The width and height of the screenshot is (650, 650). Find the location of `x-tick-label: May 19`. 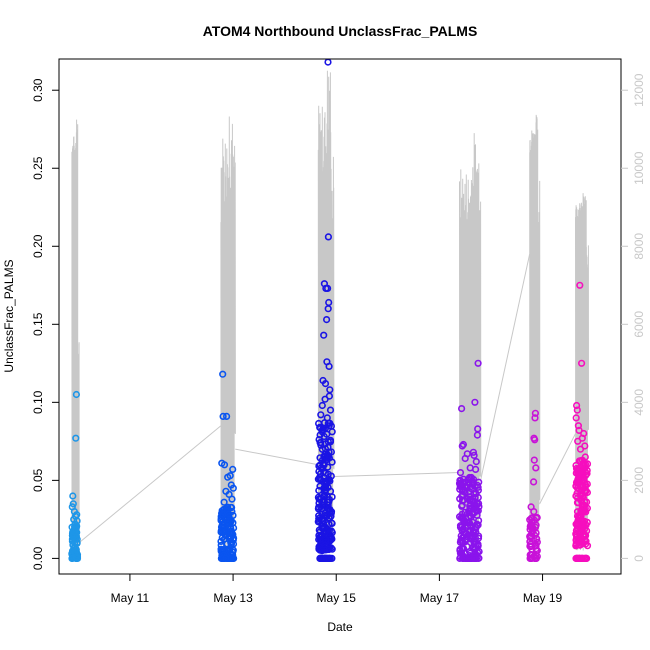

x-tick-label: May 19 is located at coordinates (543, 598).